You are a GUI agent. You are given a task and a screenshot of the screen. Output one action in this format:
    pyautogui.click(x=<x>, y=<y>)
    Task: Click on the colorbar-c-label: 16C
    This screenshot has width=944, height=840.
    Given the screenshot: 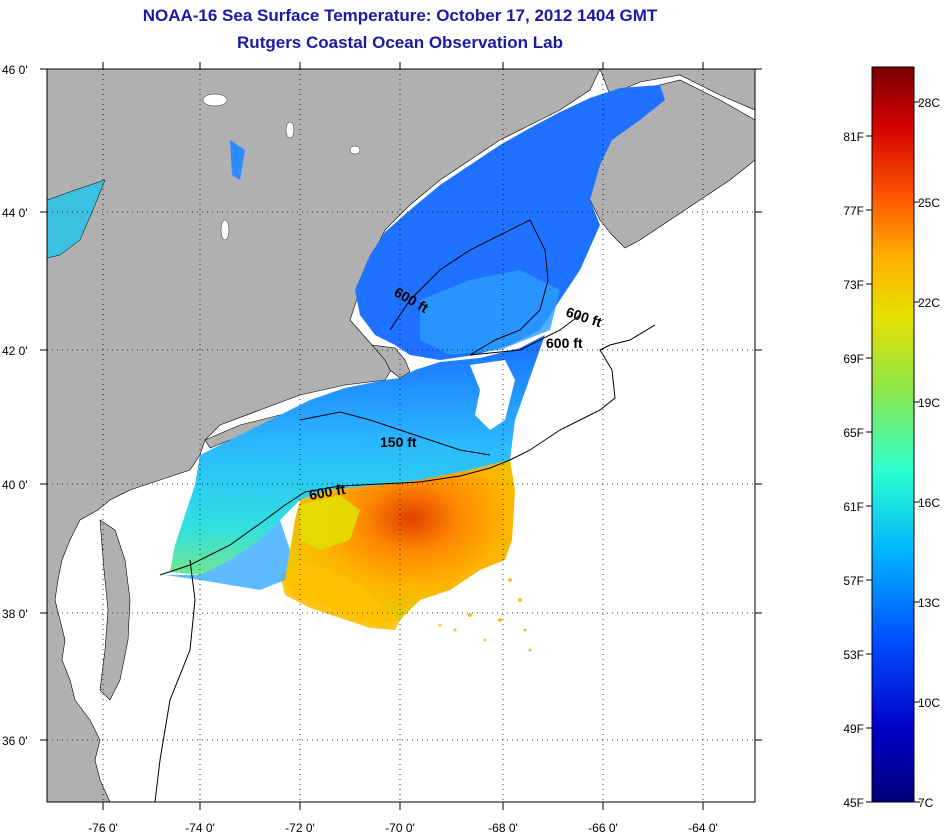 What is the action you would take?
    pyautogui.click(x=929, y=503)
    